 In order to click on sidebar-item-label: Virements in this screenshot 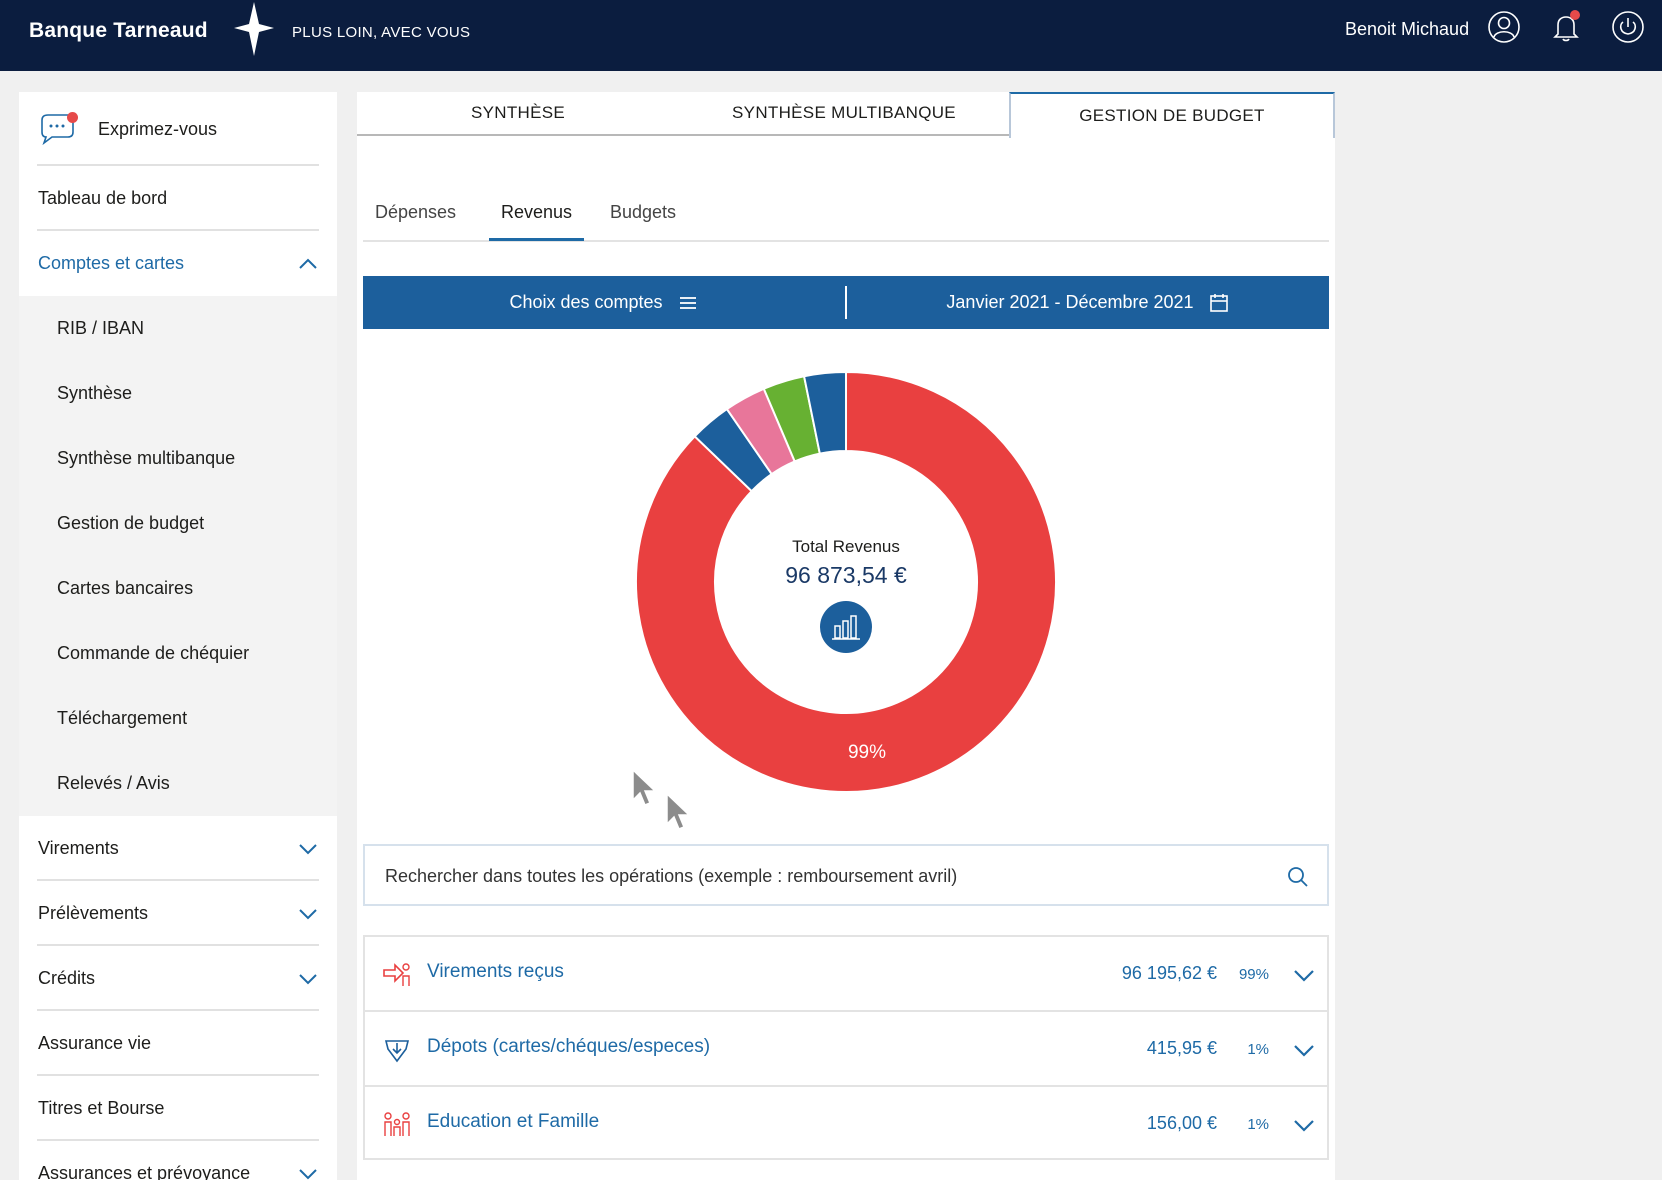, I will do `click(78, 848)`.